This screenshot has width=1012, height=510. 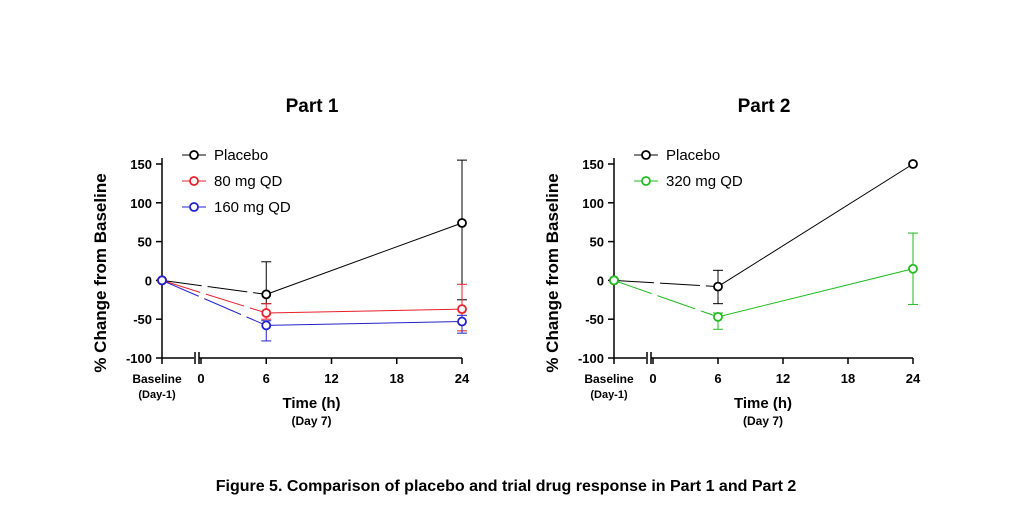 What do you see at coordinates (704, 181) in the screenshot?
I see `legend-label: 320 mg QD` at bounding box center [704, 181].